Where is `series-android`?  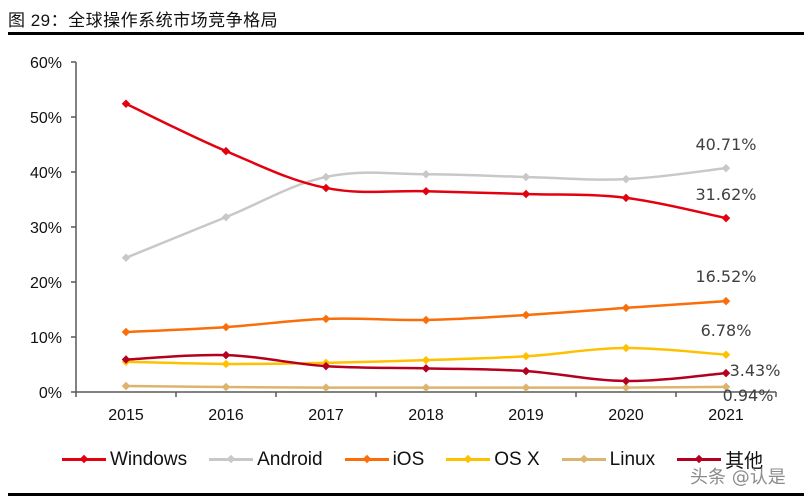 series-android is located at coordinates (426, 213).